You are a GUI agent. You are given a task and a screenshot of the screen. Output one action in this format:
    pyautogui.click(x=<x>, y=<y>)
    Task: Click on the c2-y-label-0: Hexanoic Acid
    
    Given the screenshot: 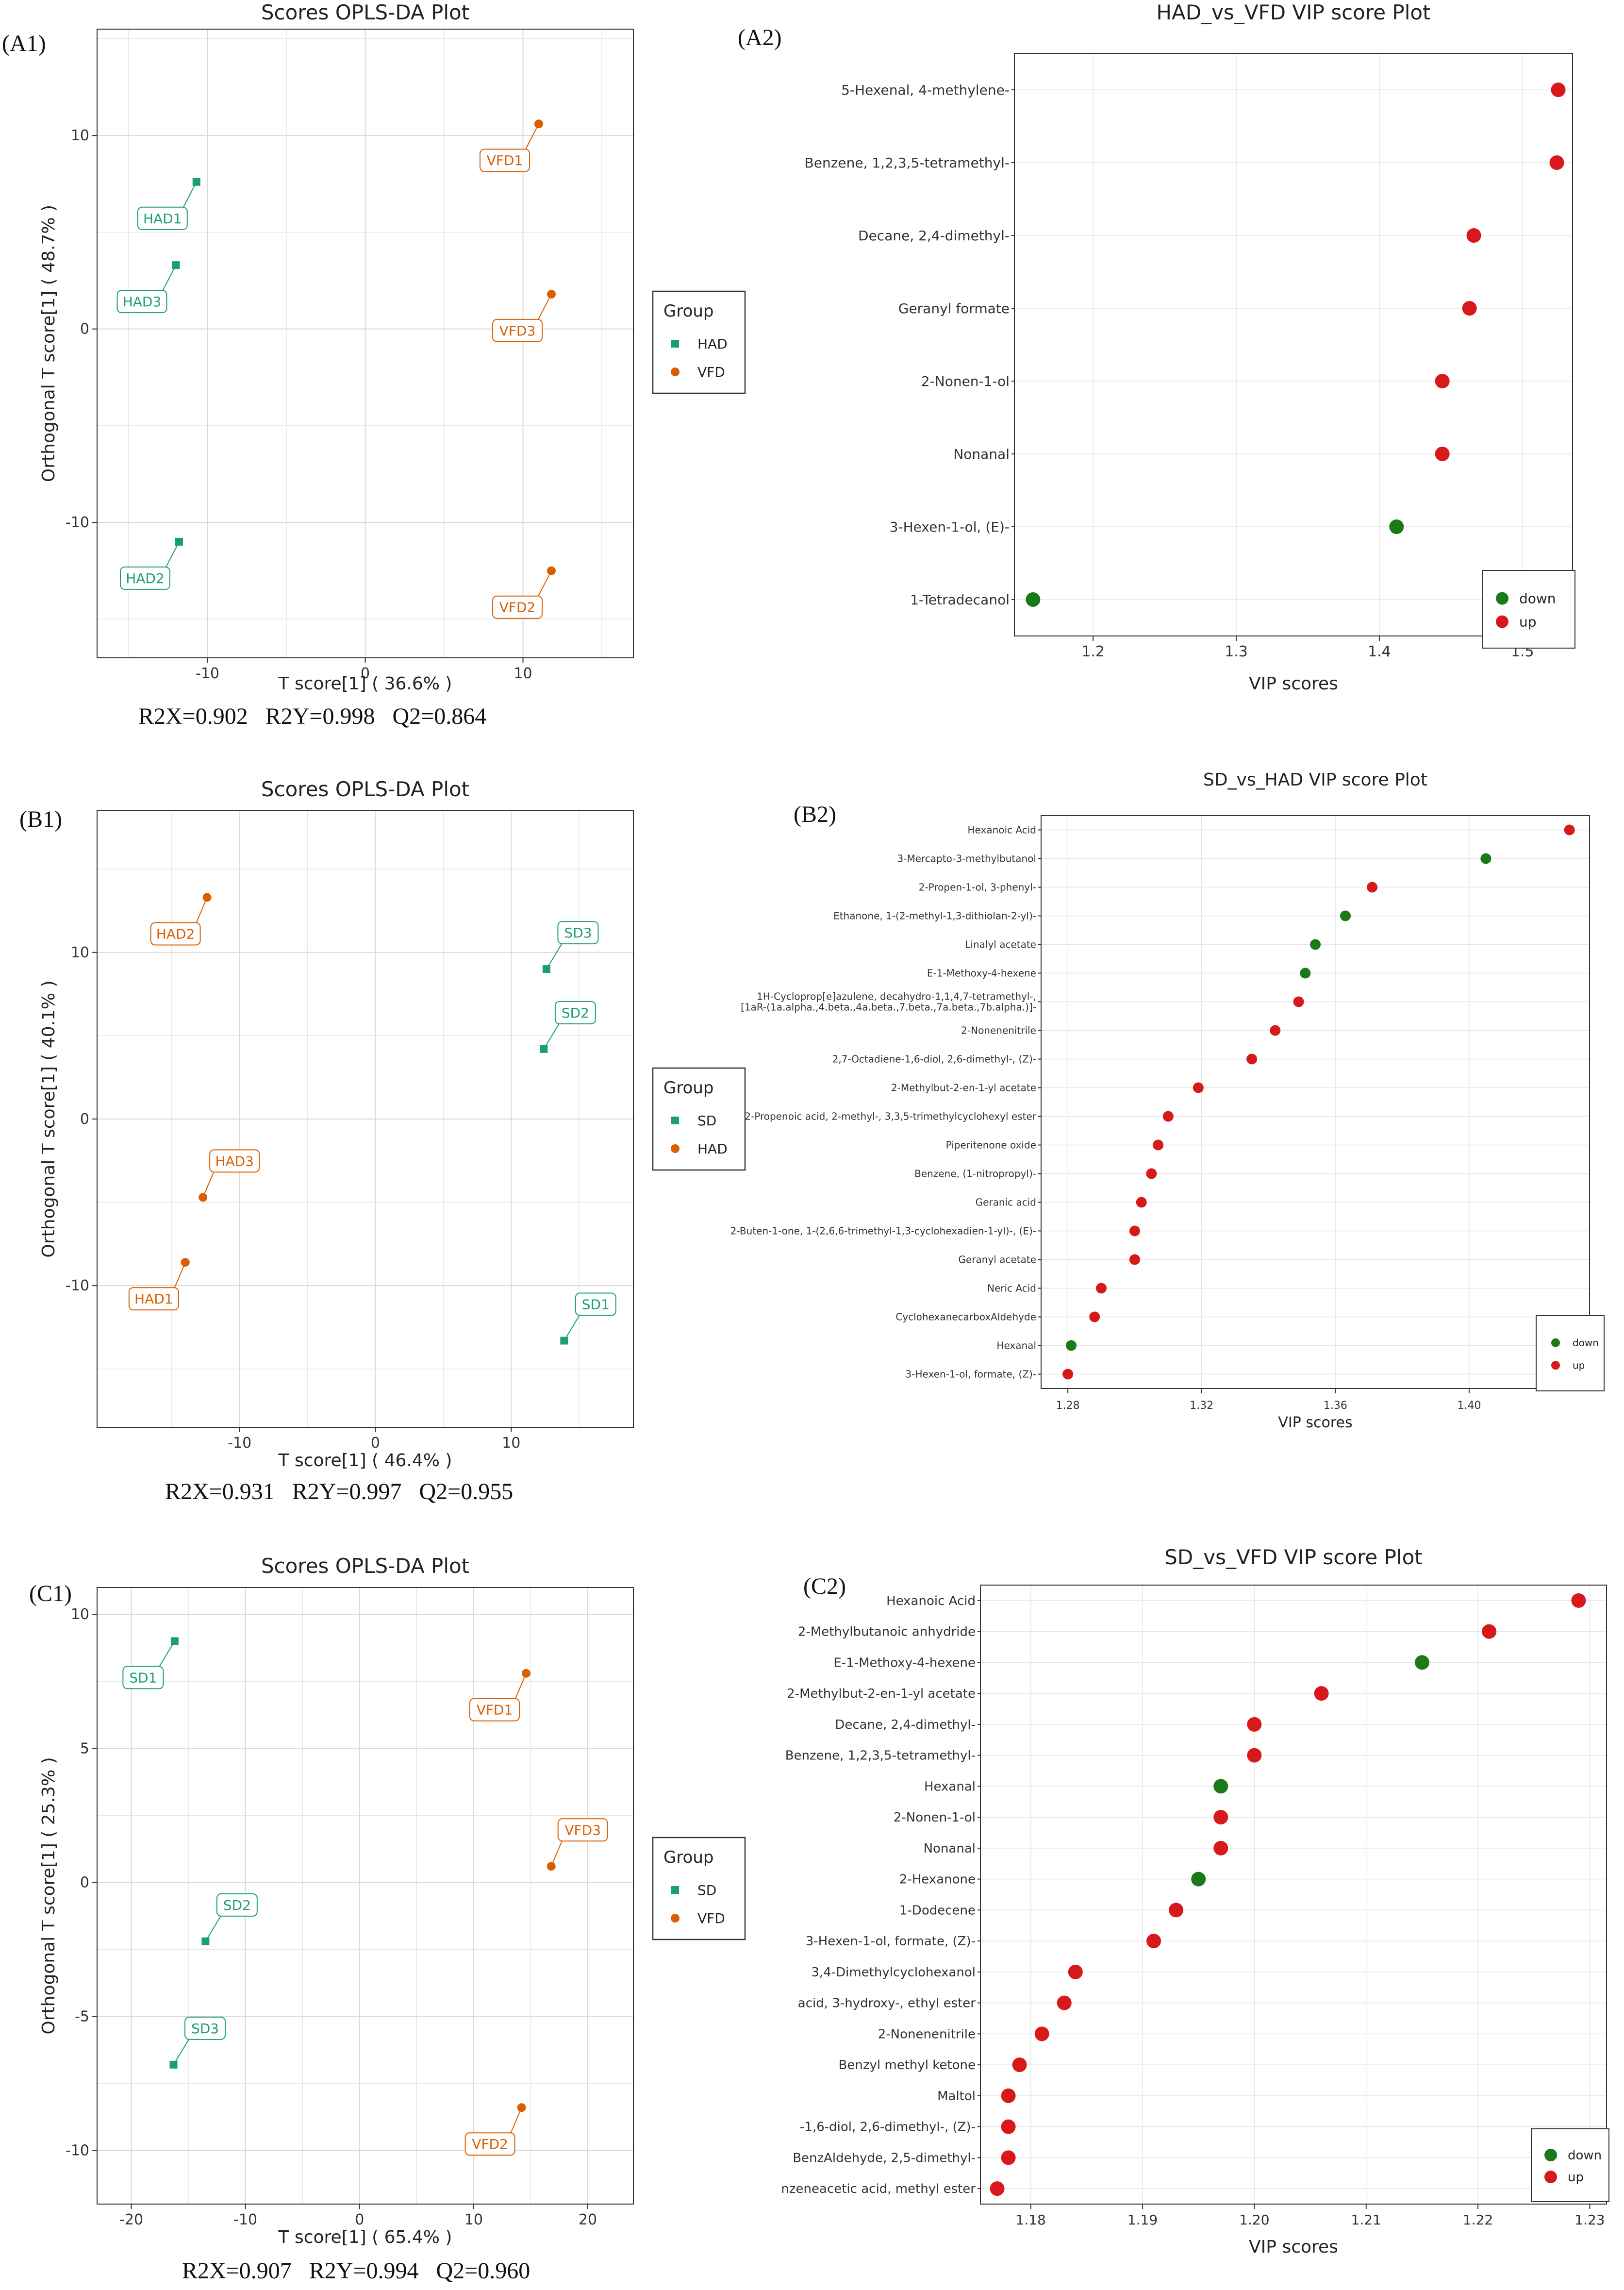 What is the action you would take?
    pyautogui.click(x=931, y=1601)
    